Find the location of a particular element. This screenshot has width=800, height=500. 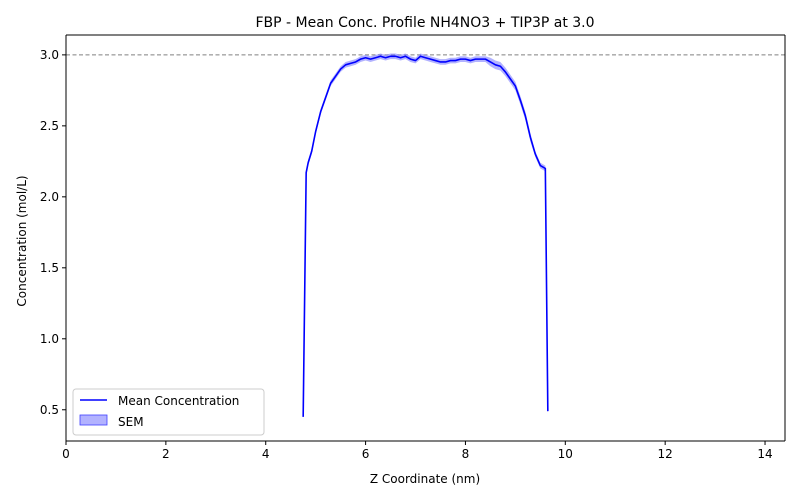

y-tick-label: 2.5 is located at coordinates (49, 126).